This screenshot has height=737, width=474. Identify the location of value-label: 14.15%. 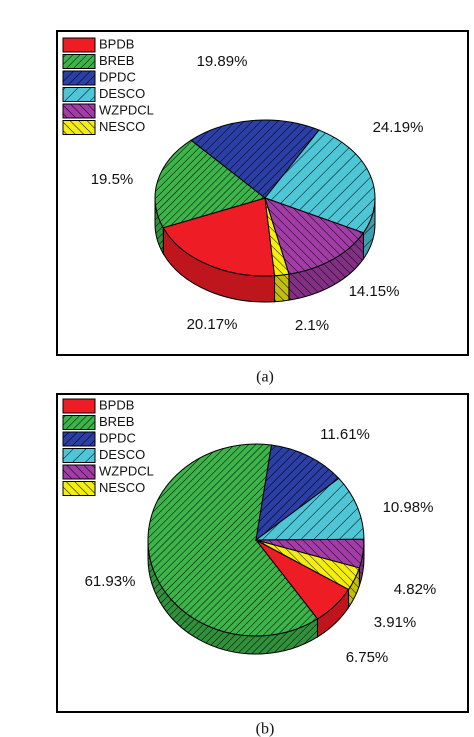
(374, 291).